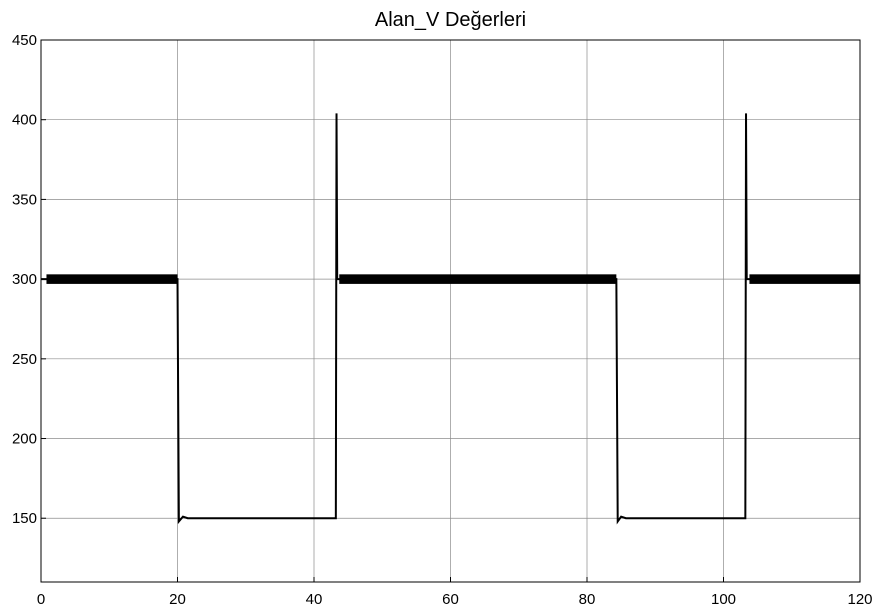 The image size is (888, 611). What do you see at coordinates (24, 359) in the screenshot?
I see `y-tick-label: 250` at bounding box center [24, 359].